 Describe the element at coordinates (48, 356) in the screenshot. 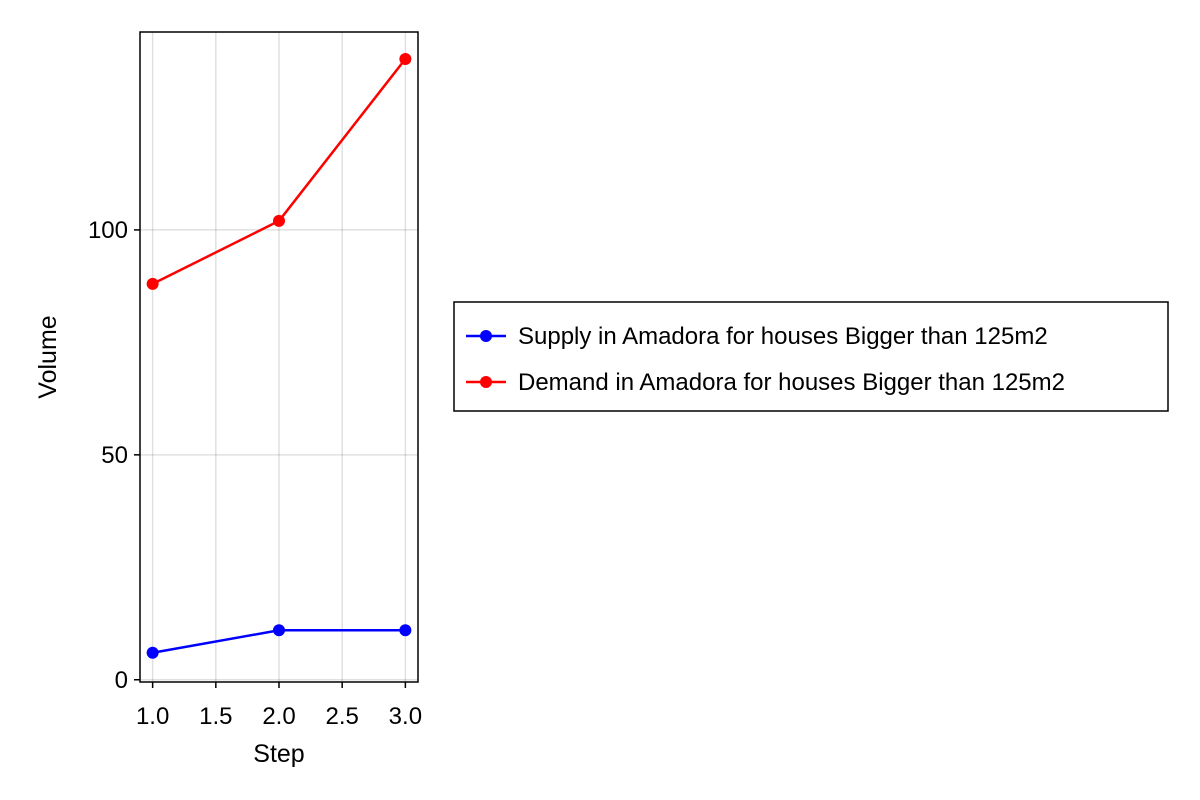

I see `y-axis-label: Volume` at that location.